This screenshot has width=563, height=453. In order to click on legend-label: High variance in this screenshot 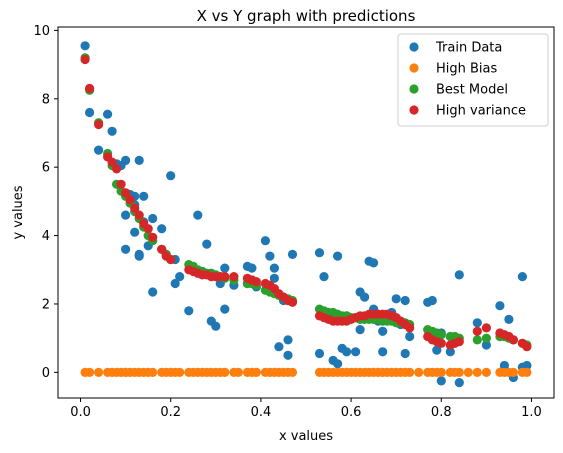, I will do `click(481, 111)`.